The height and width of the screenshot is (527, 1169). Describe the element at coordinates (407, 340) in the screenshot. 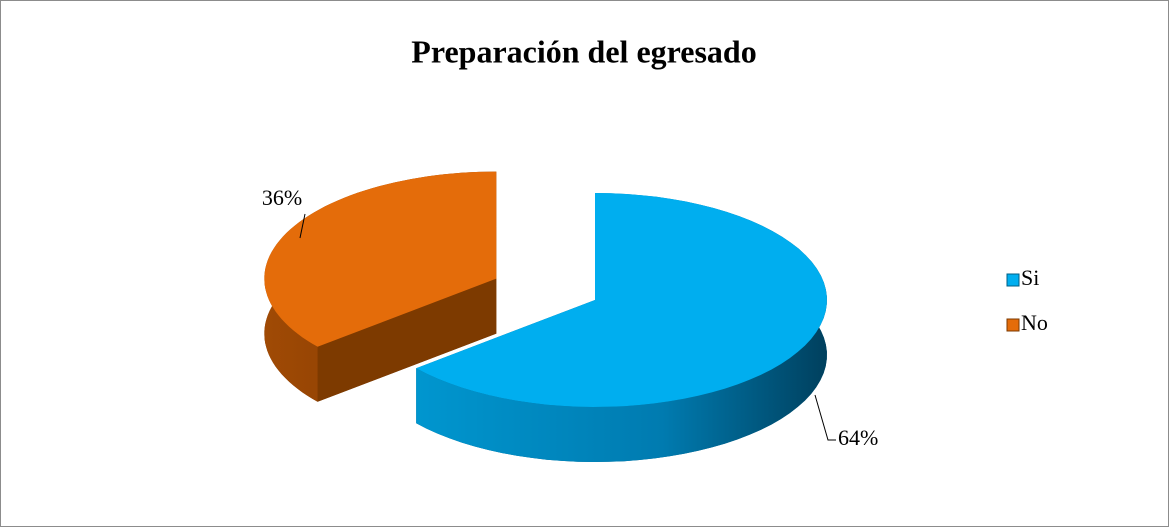

I see `slice-cut-face` at that location.